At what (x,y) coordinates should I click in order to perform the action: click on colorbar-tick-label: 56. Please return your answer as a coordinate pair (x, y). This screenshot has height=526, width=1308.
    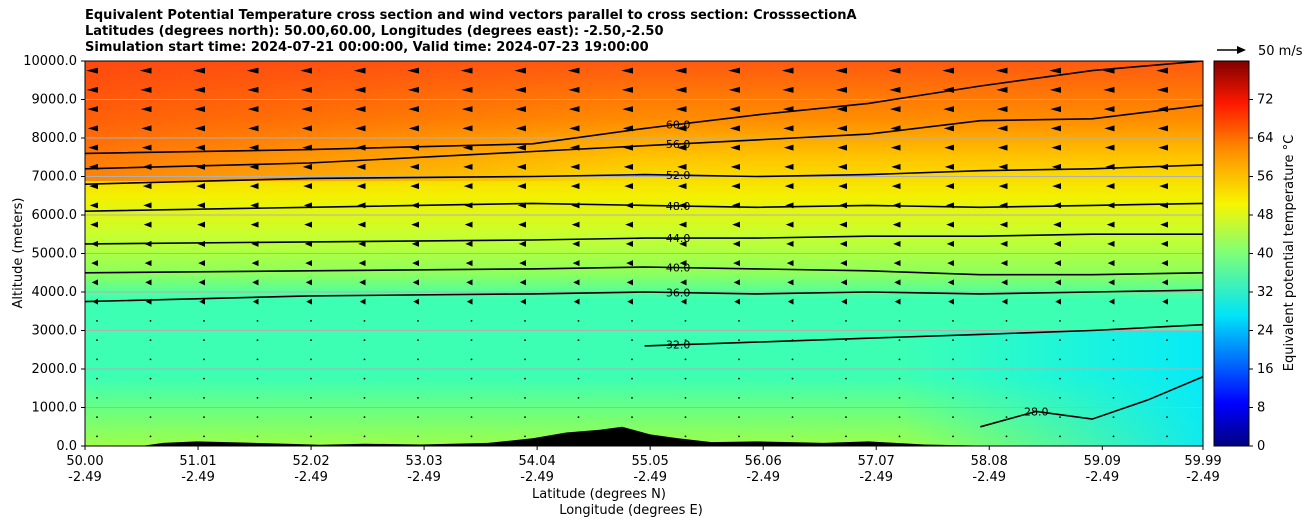
    Looking at the image, I should click on (1265, 177).